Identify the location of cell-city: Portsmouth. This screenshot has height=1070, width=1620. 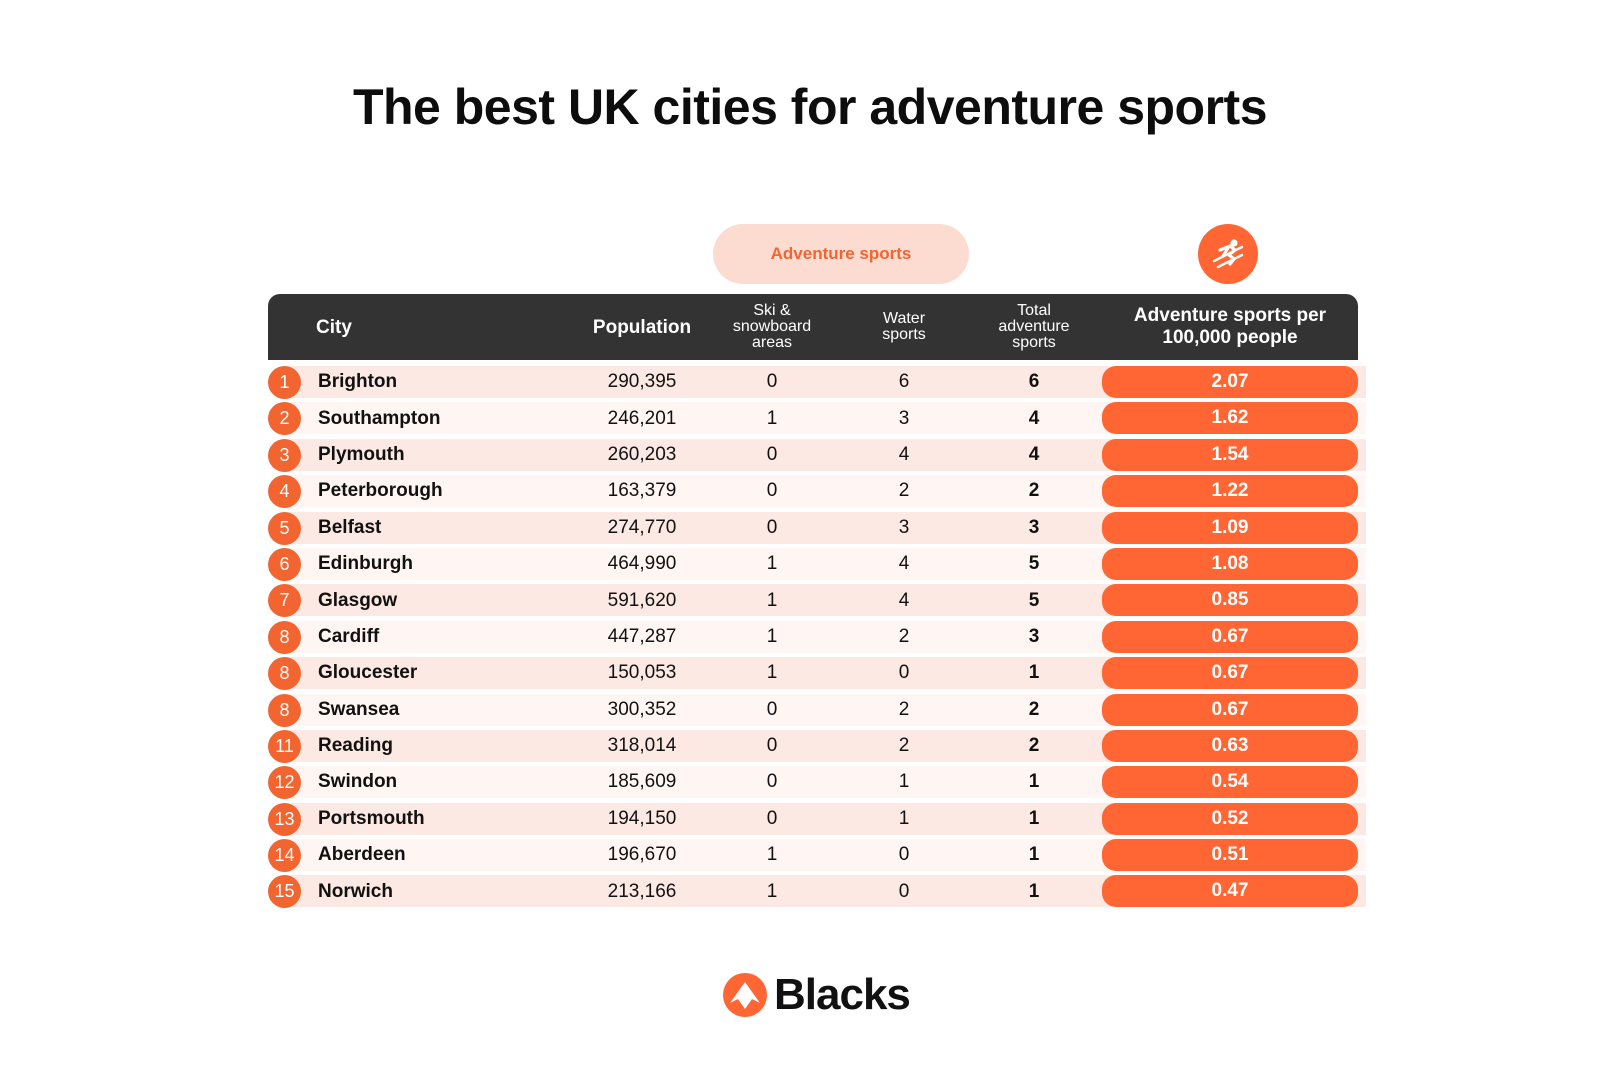
(371, 818).